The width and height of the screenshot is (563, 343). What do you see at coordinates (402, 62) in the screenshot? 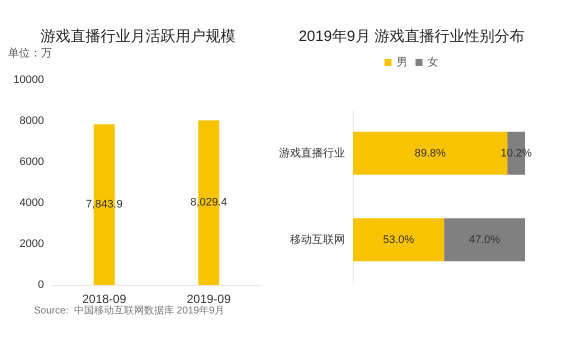
I see `legend-label: 男` at bounding box center [402, 62].